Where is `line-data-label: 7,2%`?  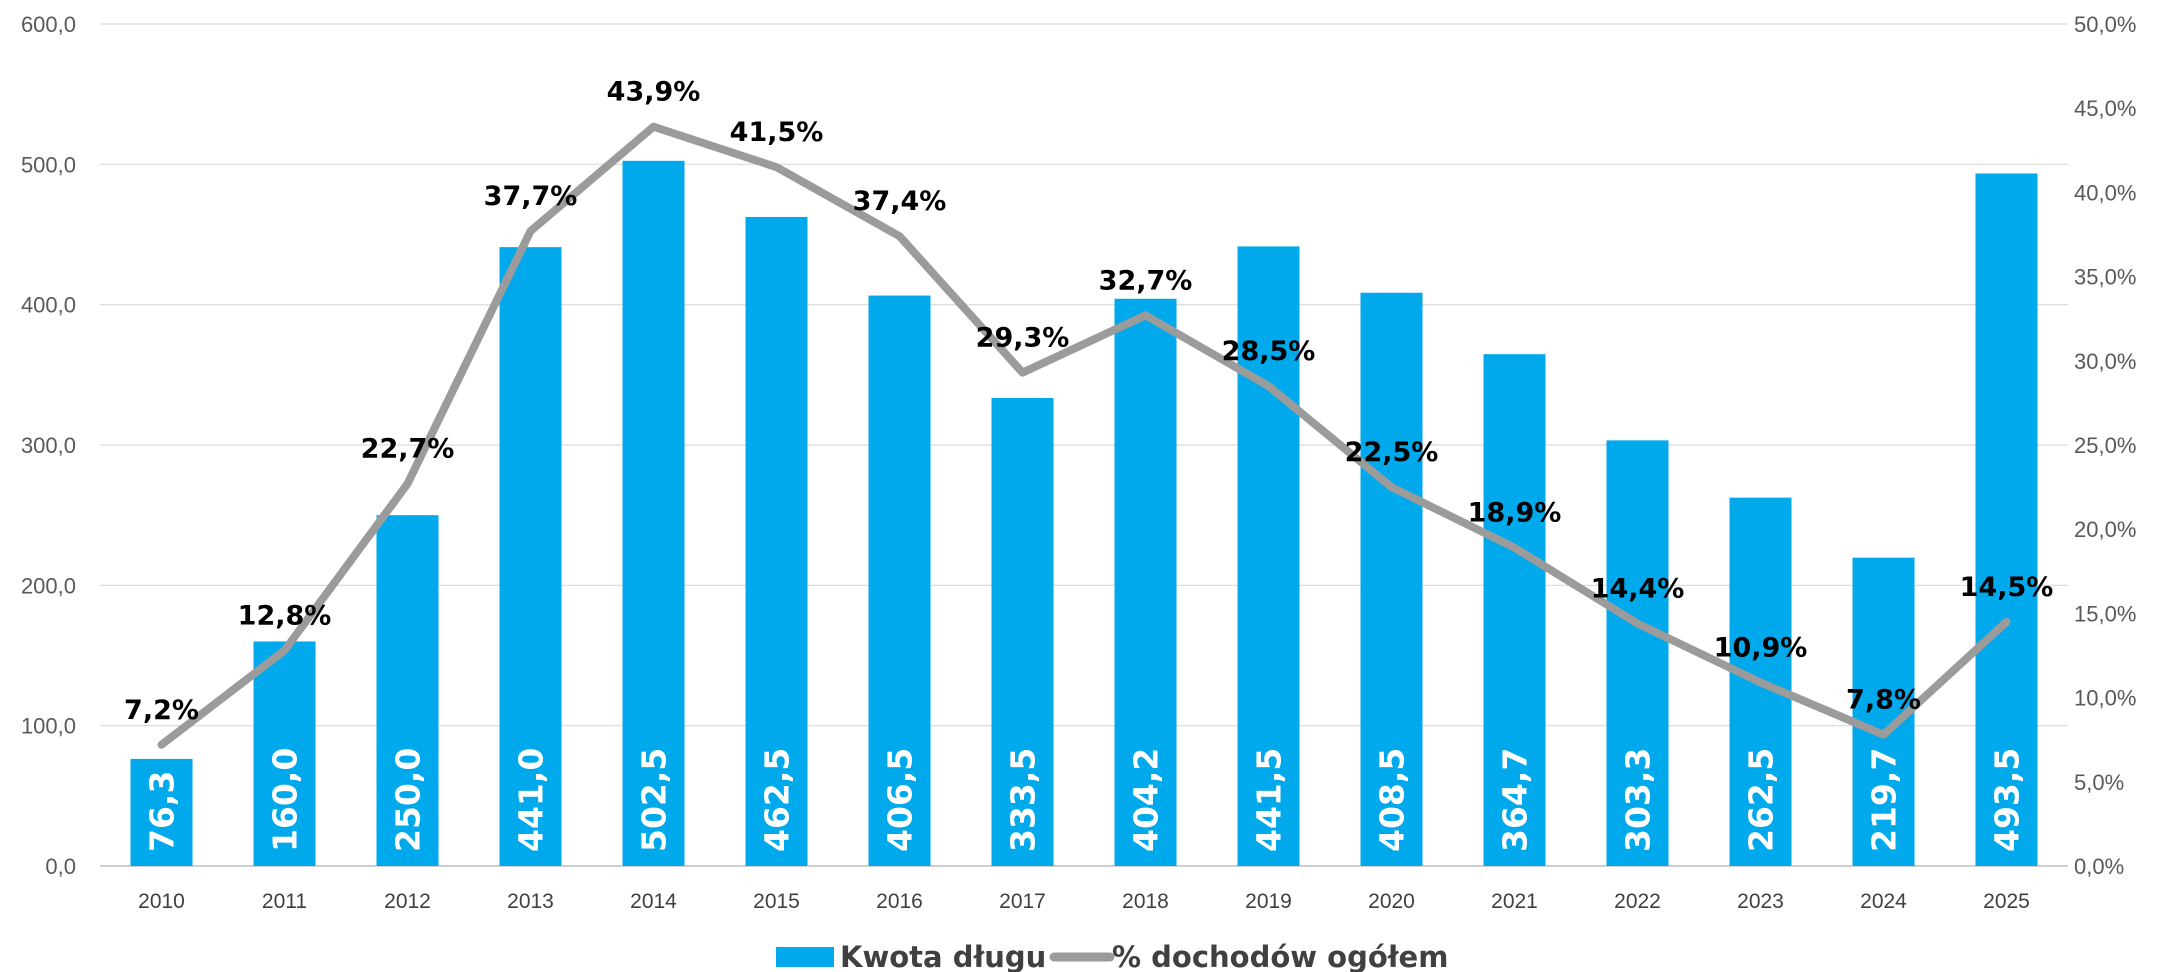
line-data-label: 7,2% is located at coordinates (161, 710).